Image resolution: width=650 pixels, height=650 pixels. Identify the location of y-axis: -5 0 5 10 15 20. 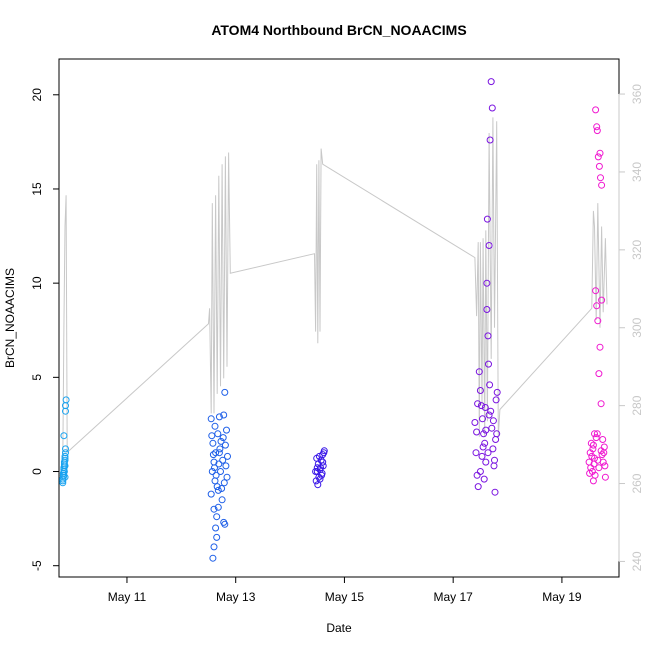
(44, 329).